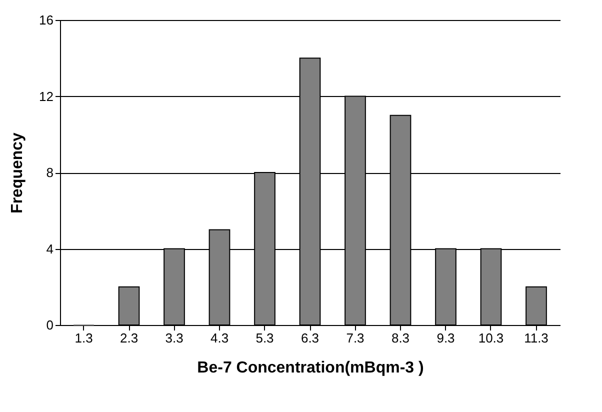 The width and height of the screenshot is (602, 412). I want to click on x-tick-label: 8.3, so click(400, 338).